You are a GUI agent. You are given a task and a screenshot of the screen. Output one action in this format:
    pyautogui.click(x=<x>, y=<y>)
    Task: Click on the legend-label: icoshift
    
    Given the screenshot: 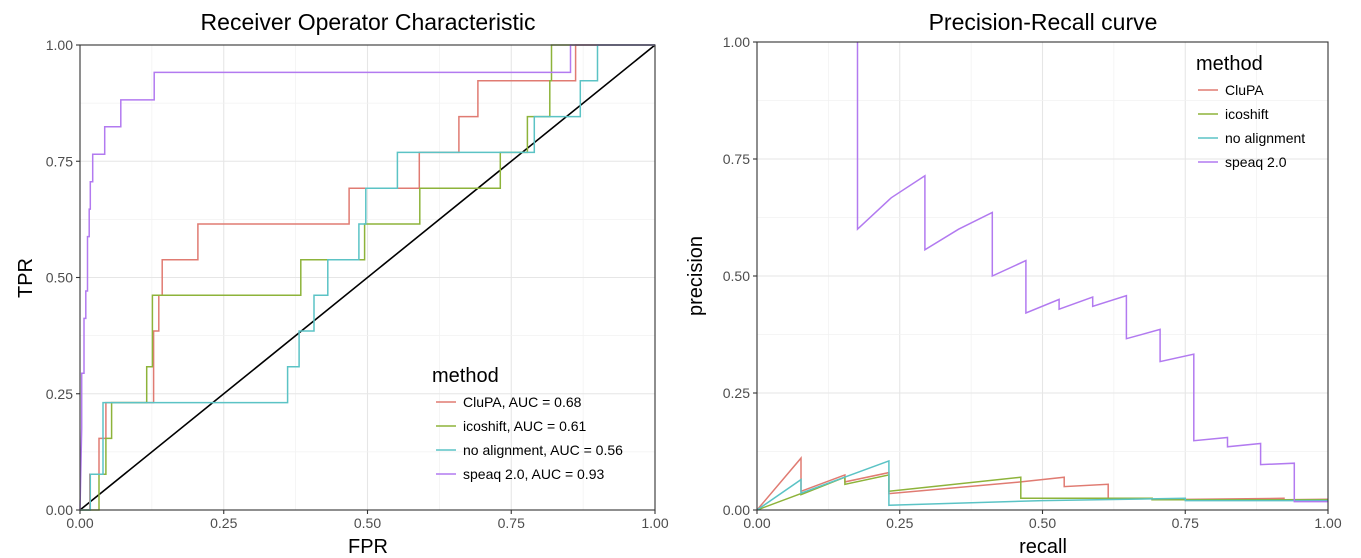 What is the action you would take?
    pyautogui.click(x=1247, y=114)
    